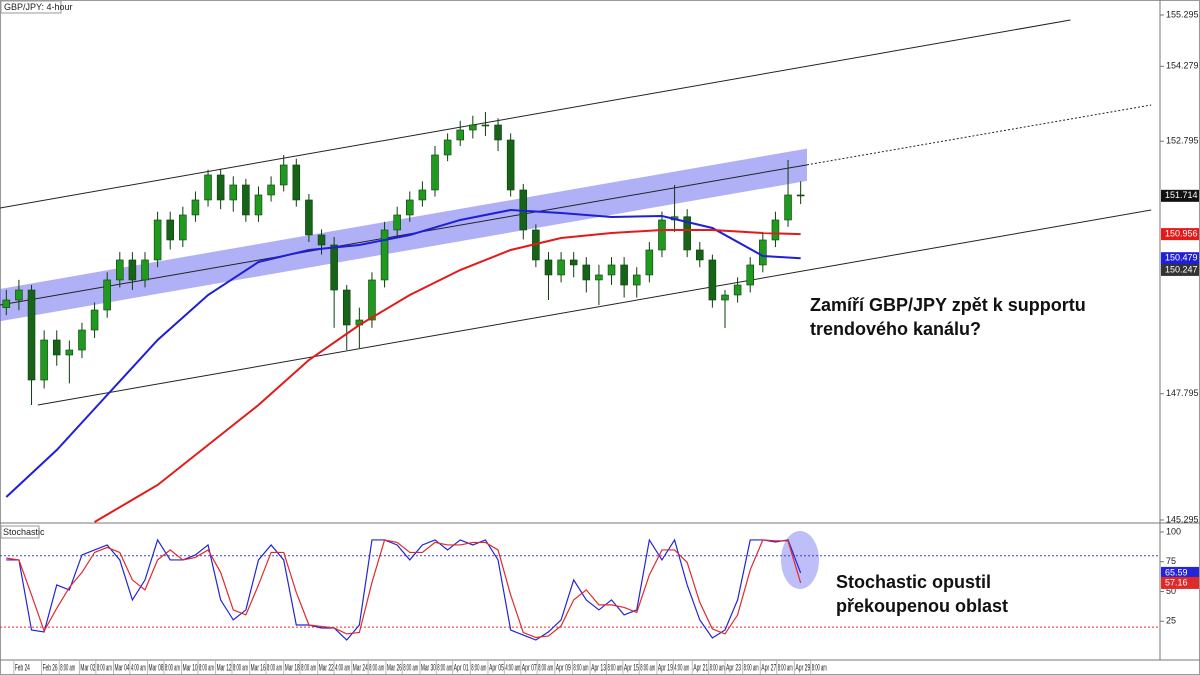 This screenshot has height=675, width=1200. I want to click on annotation: Stochastic opustil překoupenou oblast, so click(922, 594).